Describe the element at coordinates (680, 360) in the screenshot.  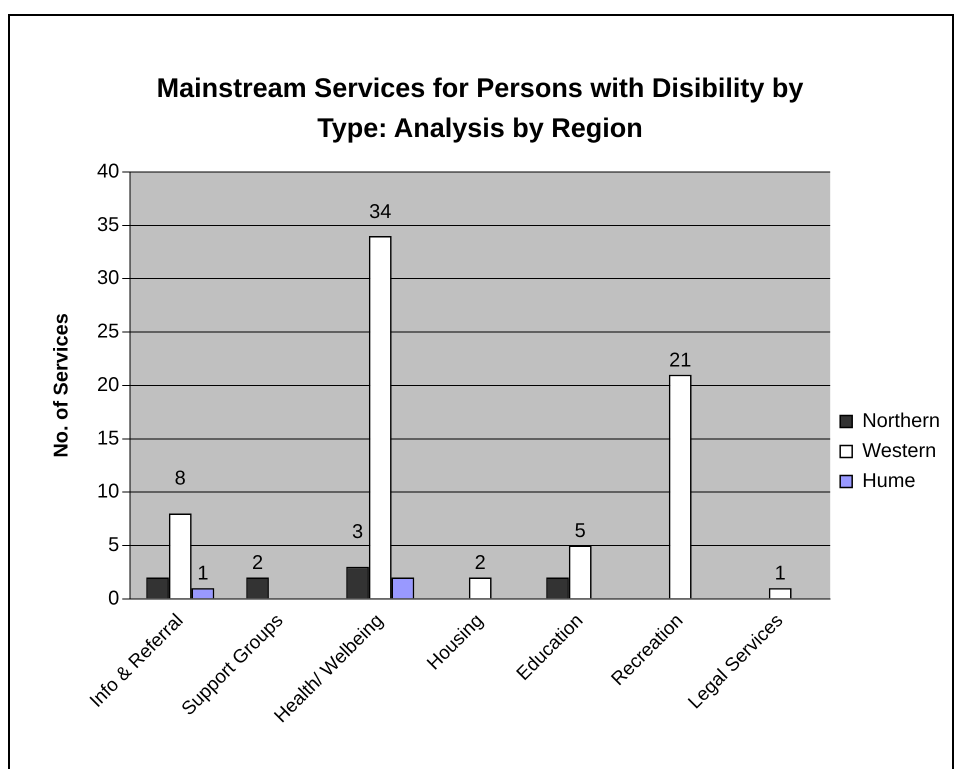
I see `data-label: 21` at that location.